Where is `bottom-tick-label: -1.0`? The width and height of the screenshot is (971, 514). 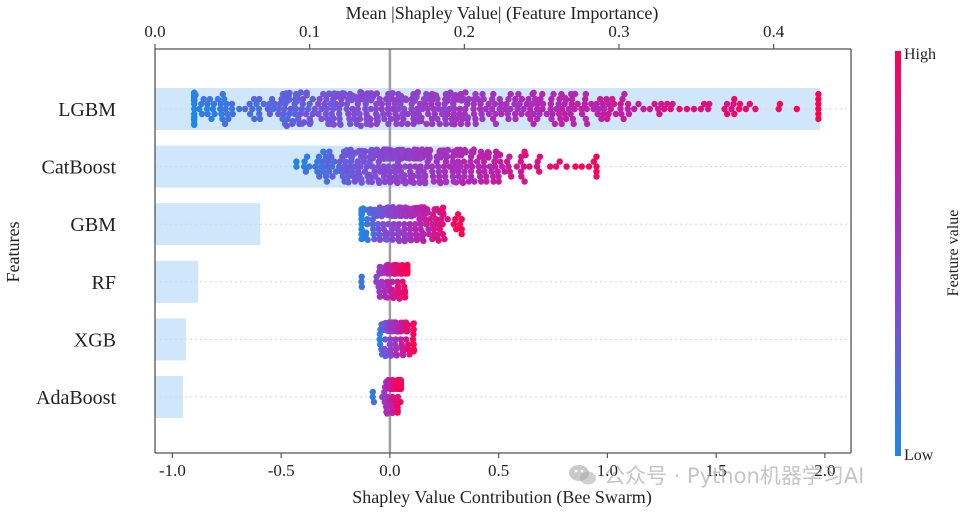
bottom-tick-label: -1.0 is located at coordinates (172, 470).